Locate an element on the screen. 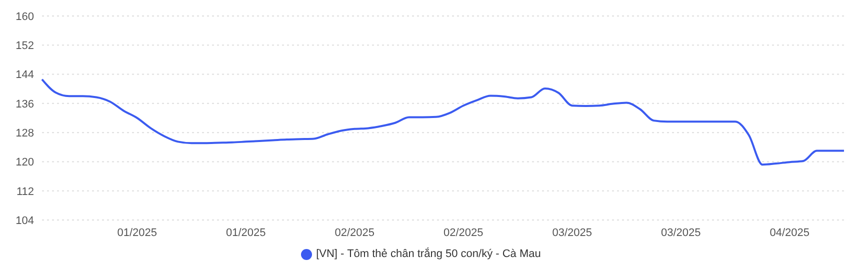 This screenshot has height=268, width=852. legend-label: [VN] - Tôm thẻ chân trắng 50 con/ký - Cà Mau is located at coordinates (428, 254).